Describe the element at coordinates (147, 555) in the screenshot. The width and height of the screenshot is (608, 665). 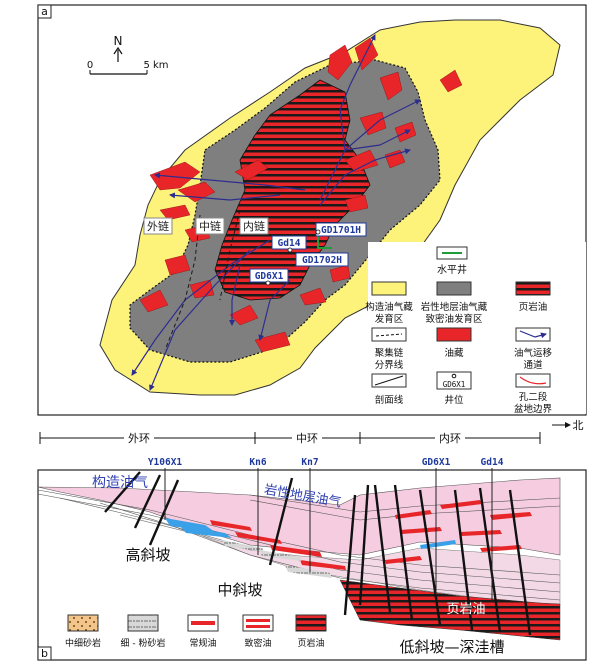
I see `label-high-slope: 高斜坡` at that location.